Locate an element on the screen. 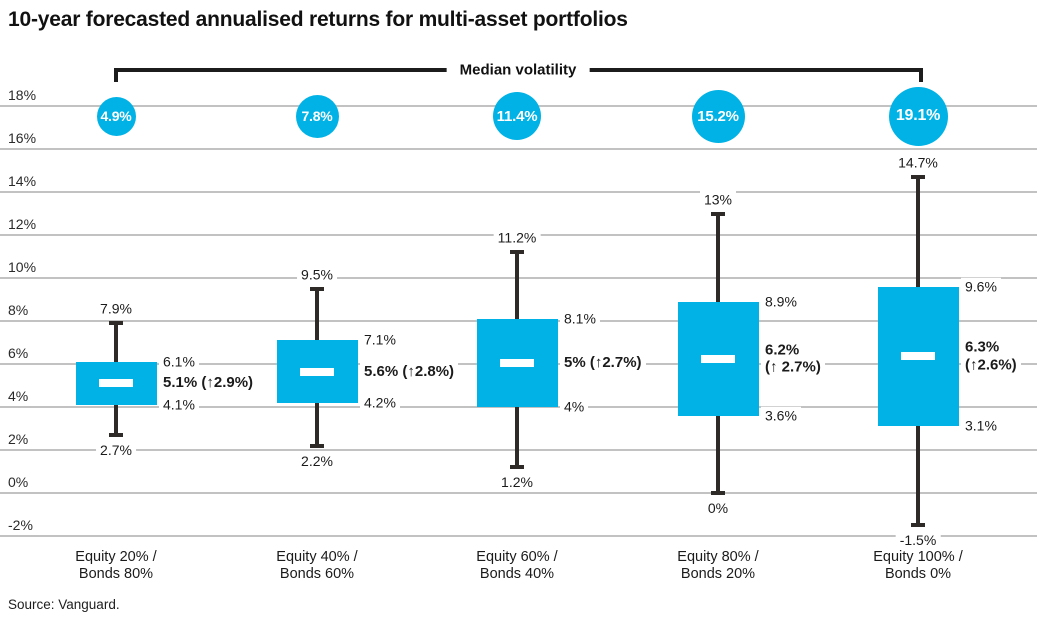 This screenshot has width=1040, height=629. y-axis-tick-label: 6% is located at coordinates (20, 353).